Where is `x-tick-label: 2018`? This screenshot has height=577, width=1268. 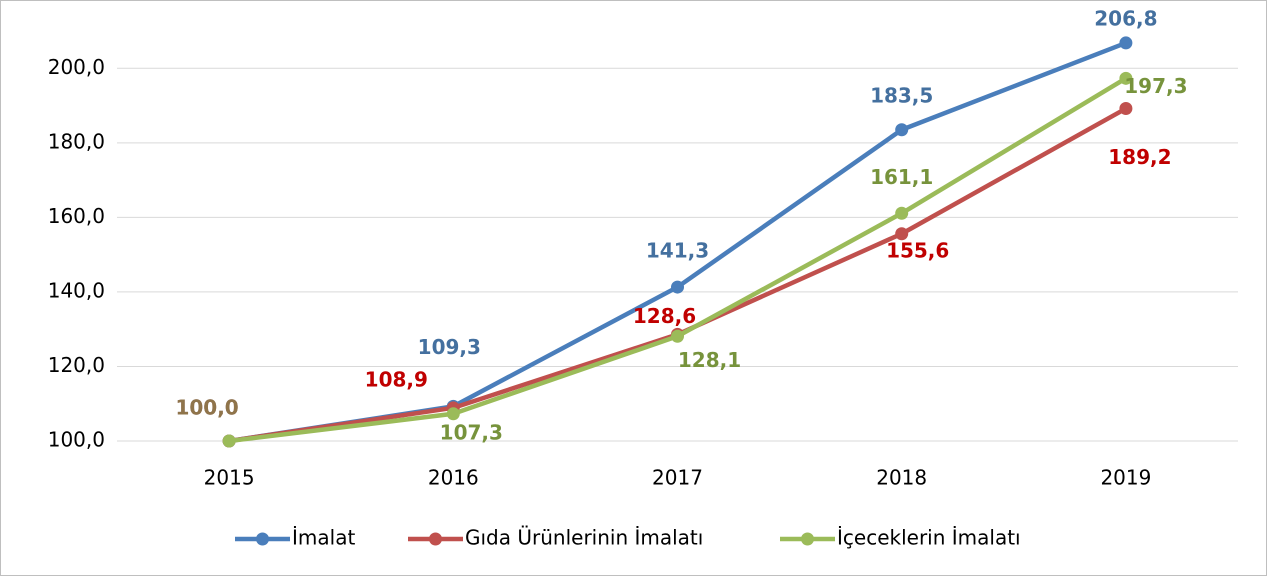
x-tick-label: 2018 is located at coordinates (901, 478).